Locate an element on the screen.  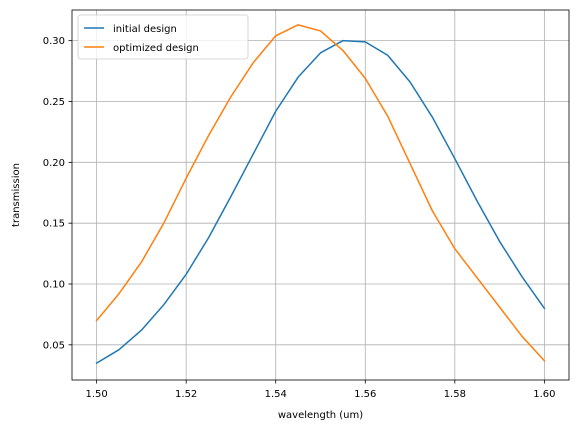
y-tick-label: 0.20 is located at coordinates (54, 163).